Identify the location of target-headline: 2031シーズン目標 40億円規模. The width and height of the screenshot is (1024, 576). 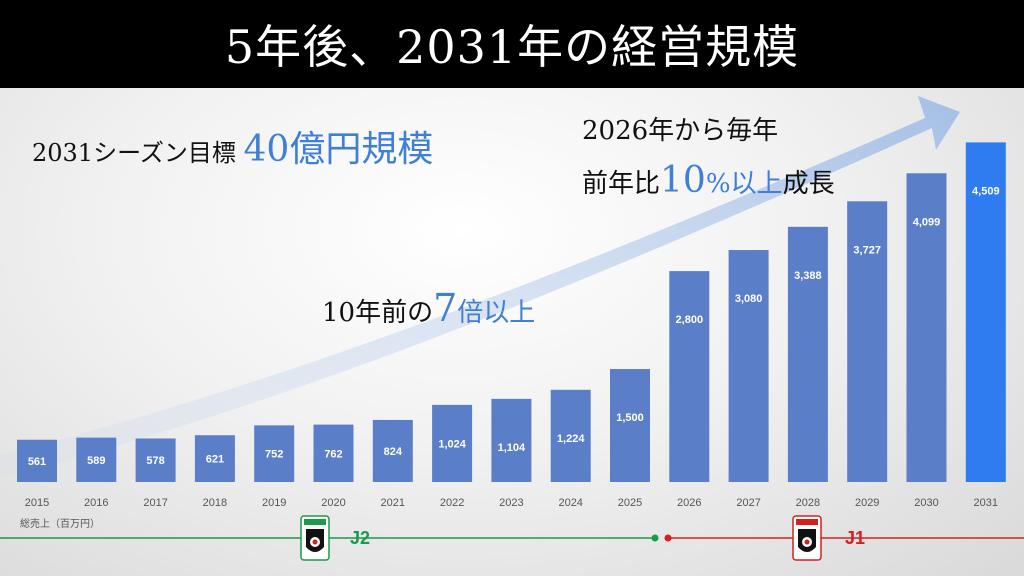
(232, 146).